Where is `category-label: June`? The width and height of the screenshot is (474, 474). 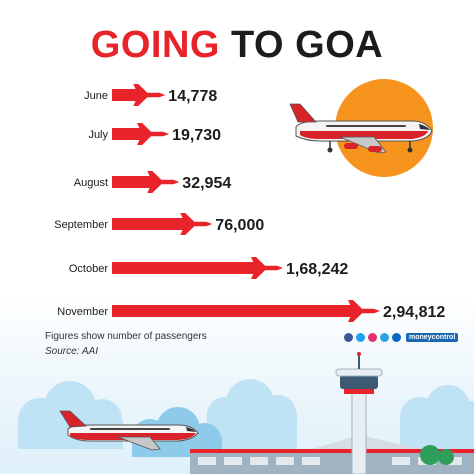 category-label: June is located at coordinates (96, 96).